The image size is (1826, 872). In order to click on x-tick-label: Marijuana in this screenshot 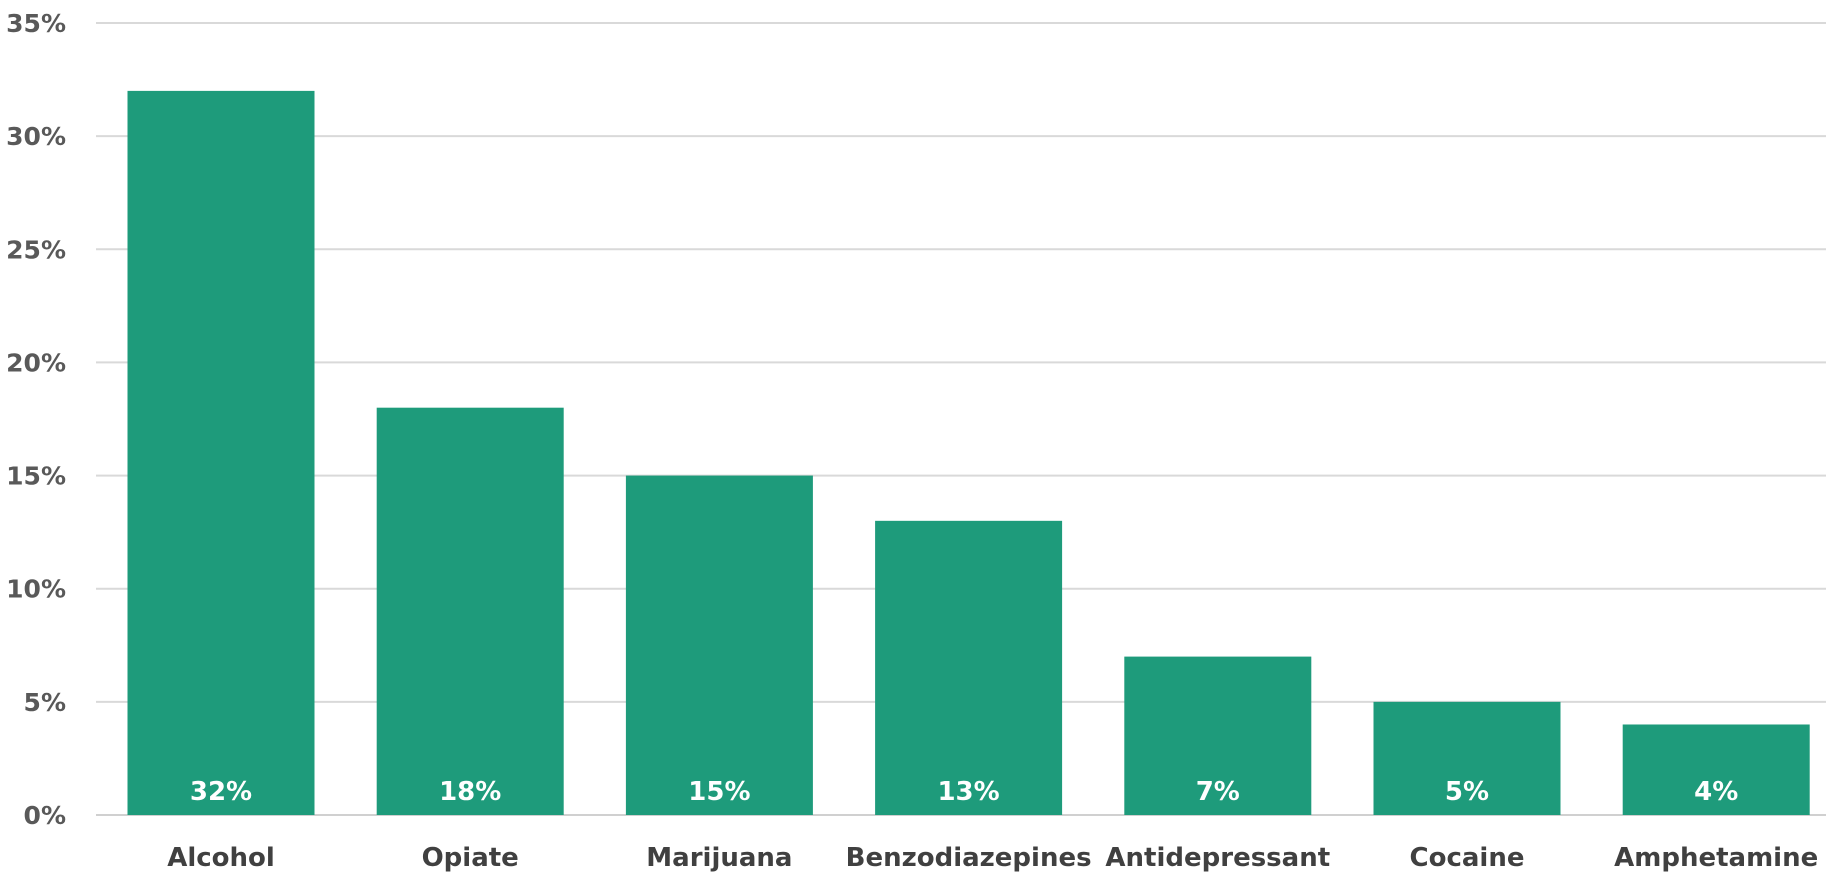, I will do `click(719, 857)`.